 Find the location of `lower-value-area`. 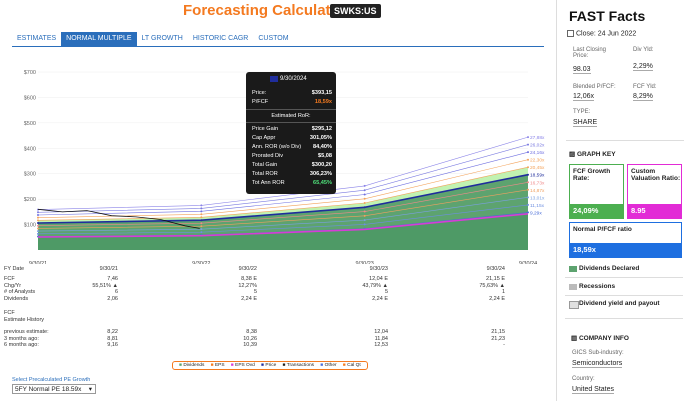

lower-value-area is located at coordinates (283, 231).